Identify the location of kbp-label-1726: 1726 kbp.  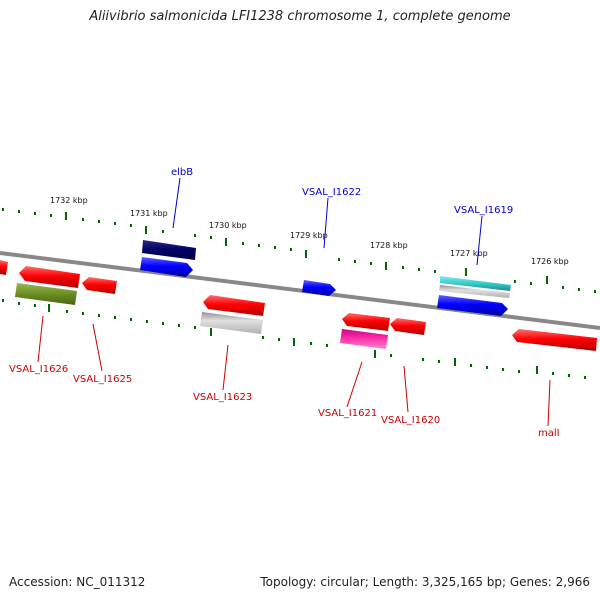
(550, 261).